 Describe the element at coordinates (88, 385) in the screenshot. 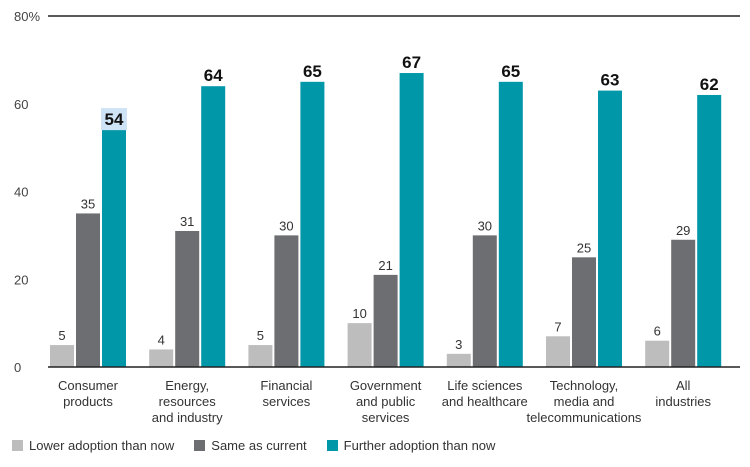

I see `category-label: Consumer` at that location.